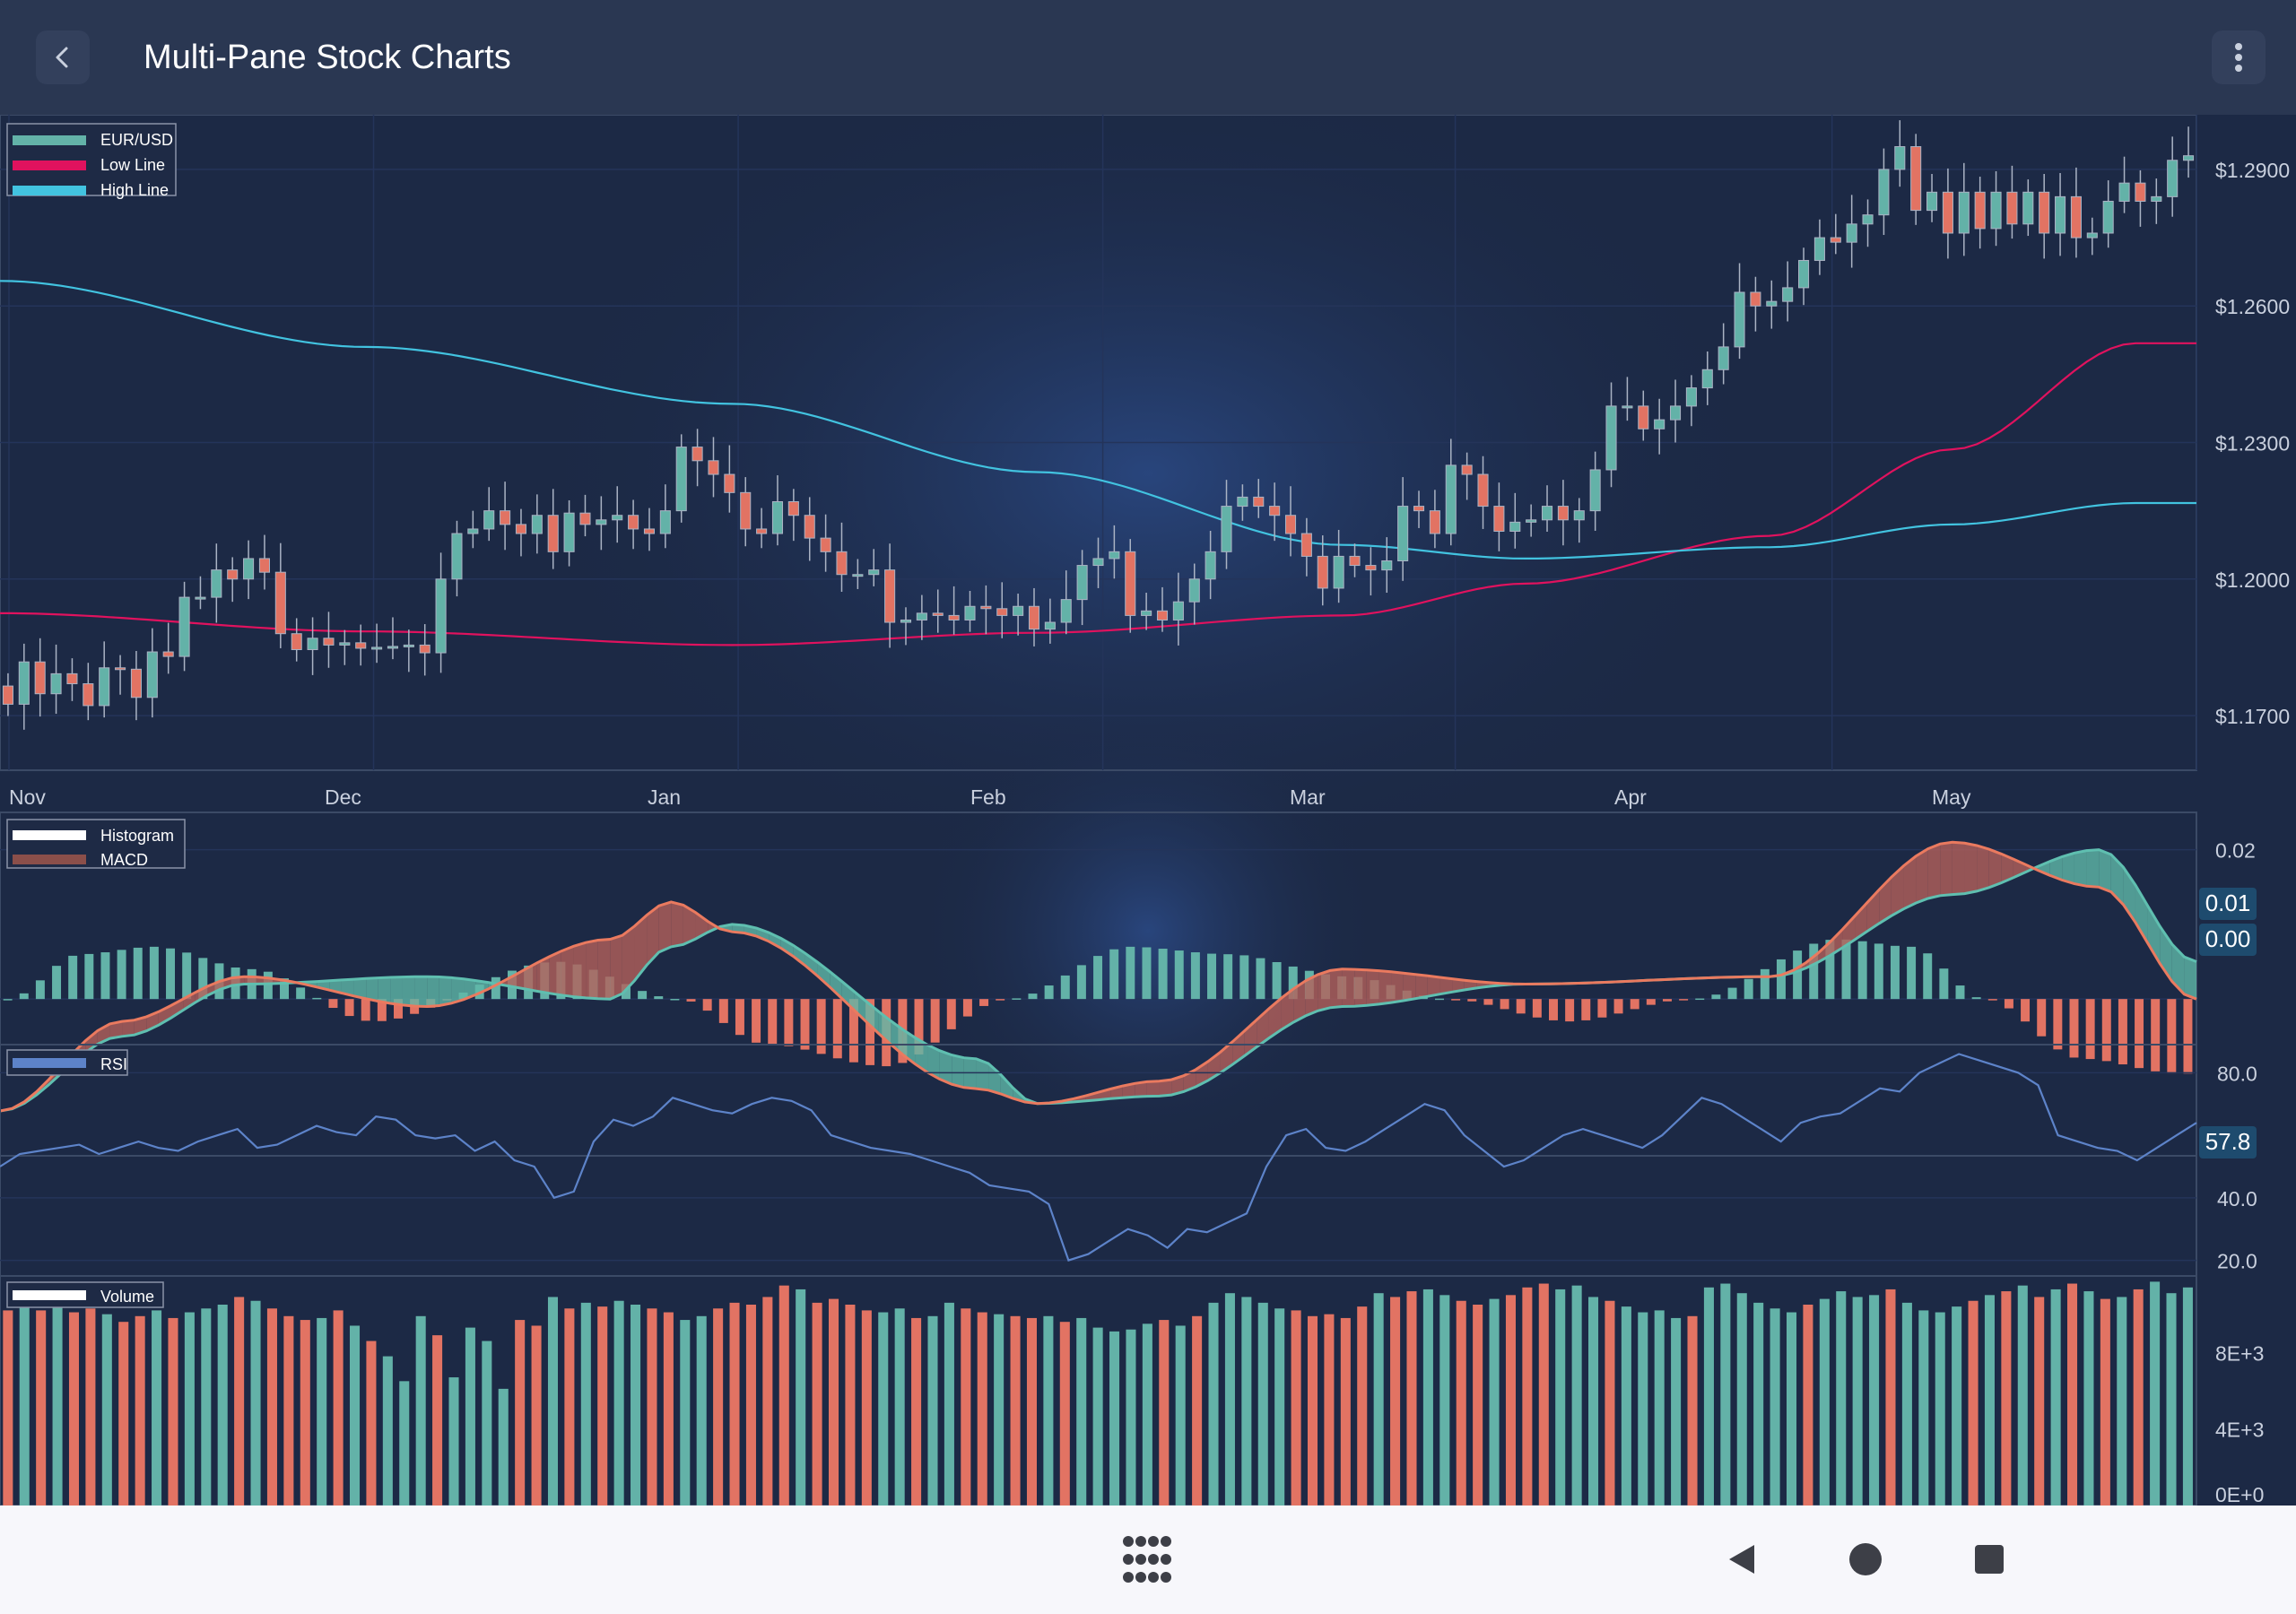 This screenshot has width=2296, height=1614. What do you see at coordinates (49, 190) in the screenshot?
I see `legend-swatch-high-line` at bounding box center [49, 190].